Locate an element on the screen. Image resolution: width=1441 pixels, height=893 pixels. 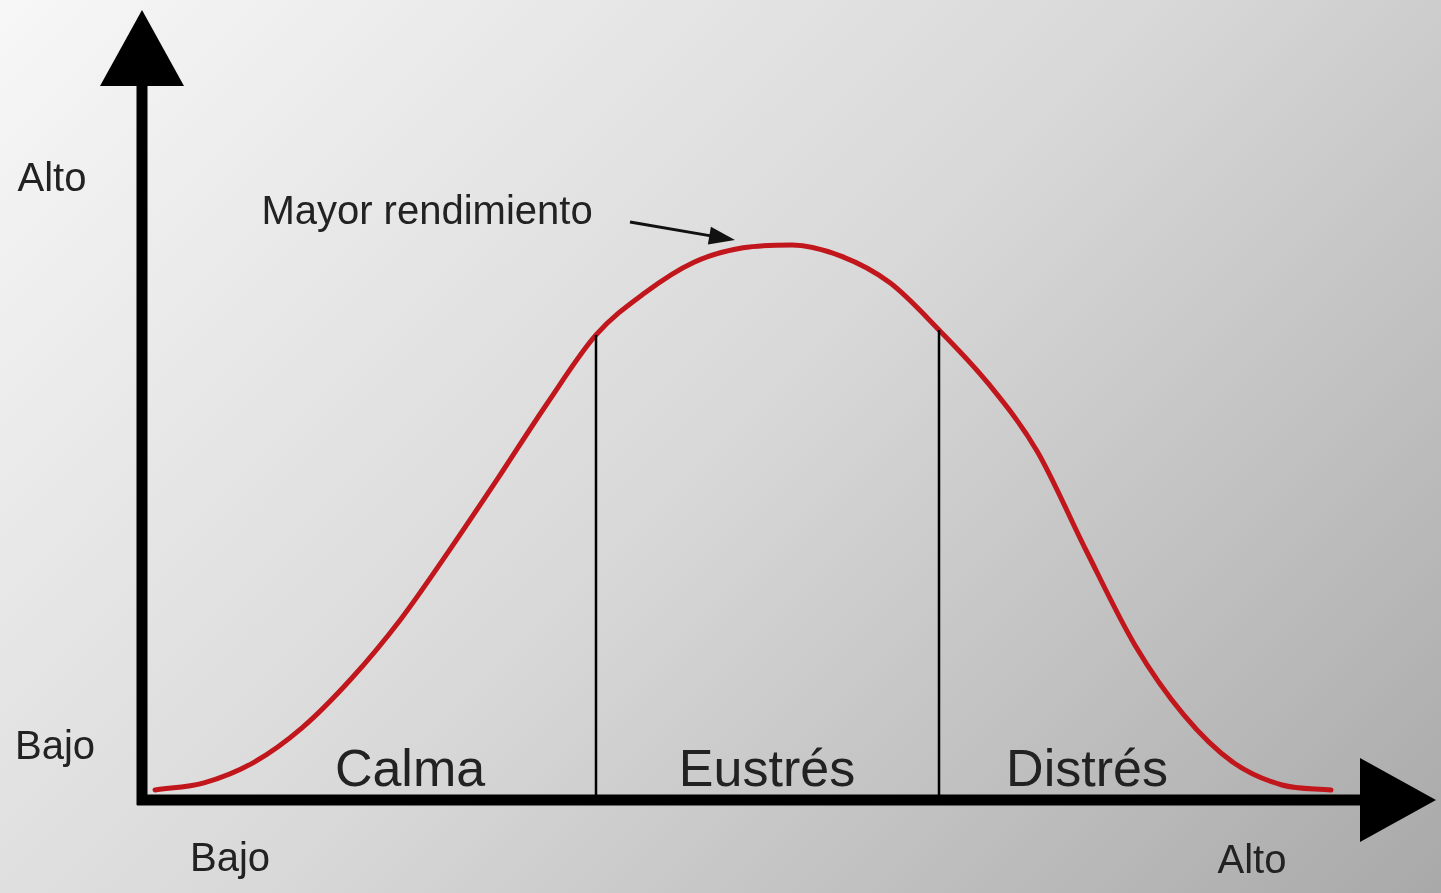
text: Mayor rendimiento is located at coordinates (427, 210).